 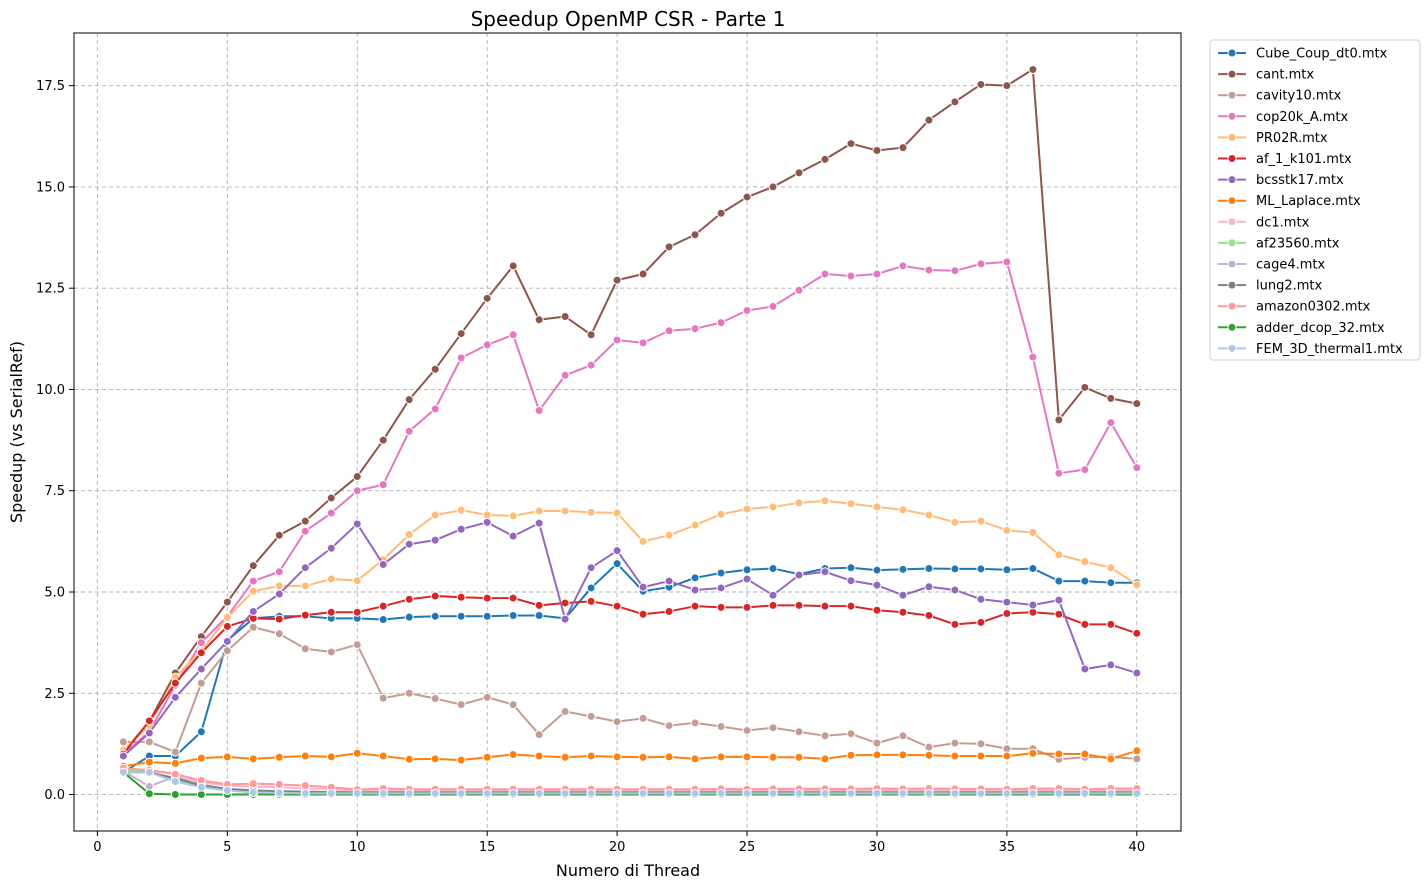 What do you see at coordinates (1283, 117) in the screenshot?
I see `legend-item: cop20k_A.mtx` at bounding box center [1283, 117].